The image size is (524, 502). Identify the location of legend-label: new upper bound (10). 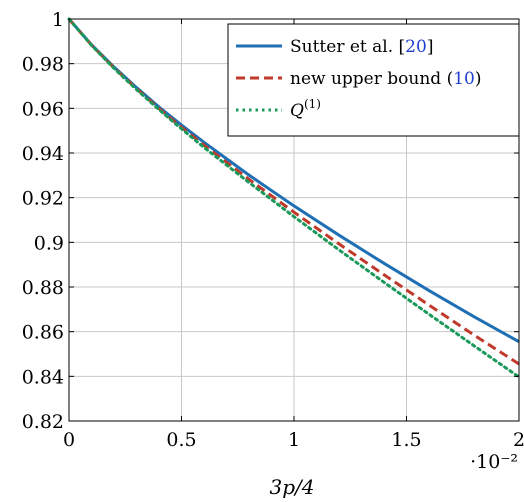
(385, 79).